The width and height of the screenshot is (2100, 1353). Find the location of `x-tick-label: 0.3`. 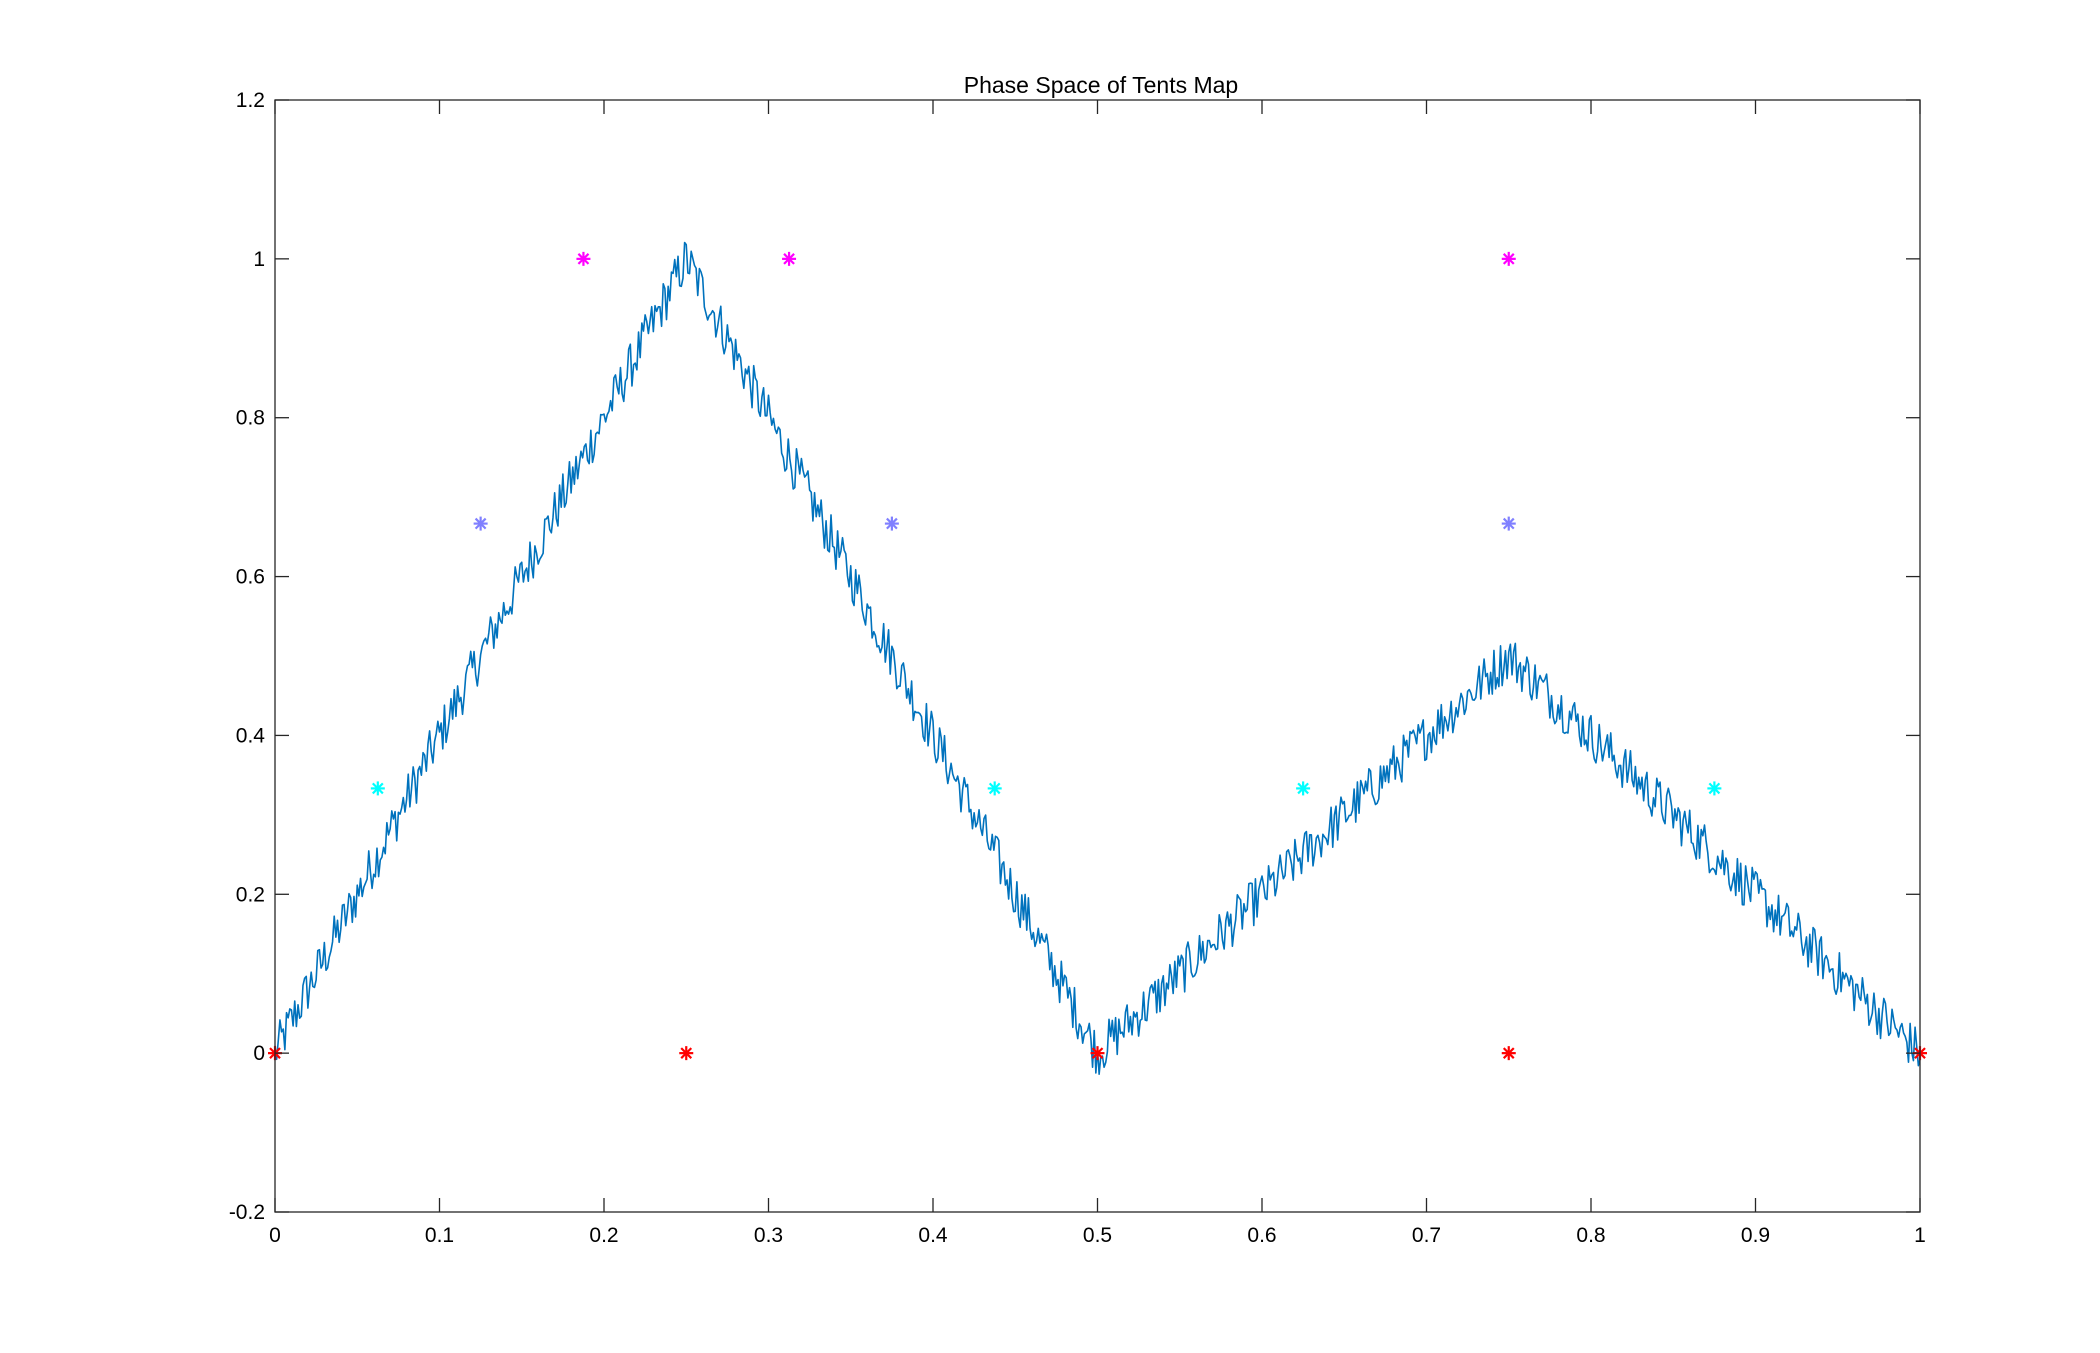

x-tick-label: 0.3 is located at coordinates (768, 1235).